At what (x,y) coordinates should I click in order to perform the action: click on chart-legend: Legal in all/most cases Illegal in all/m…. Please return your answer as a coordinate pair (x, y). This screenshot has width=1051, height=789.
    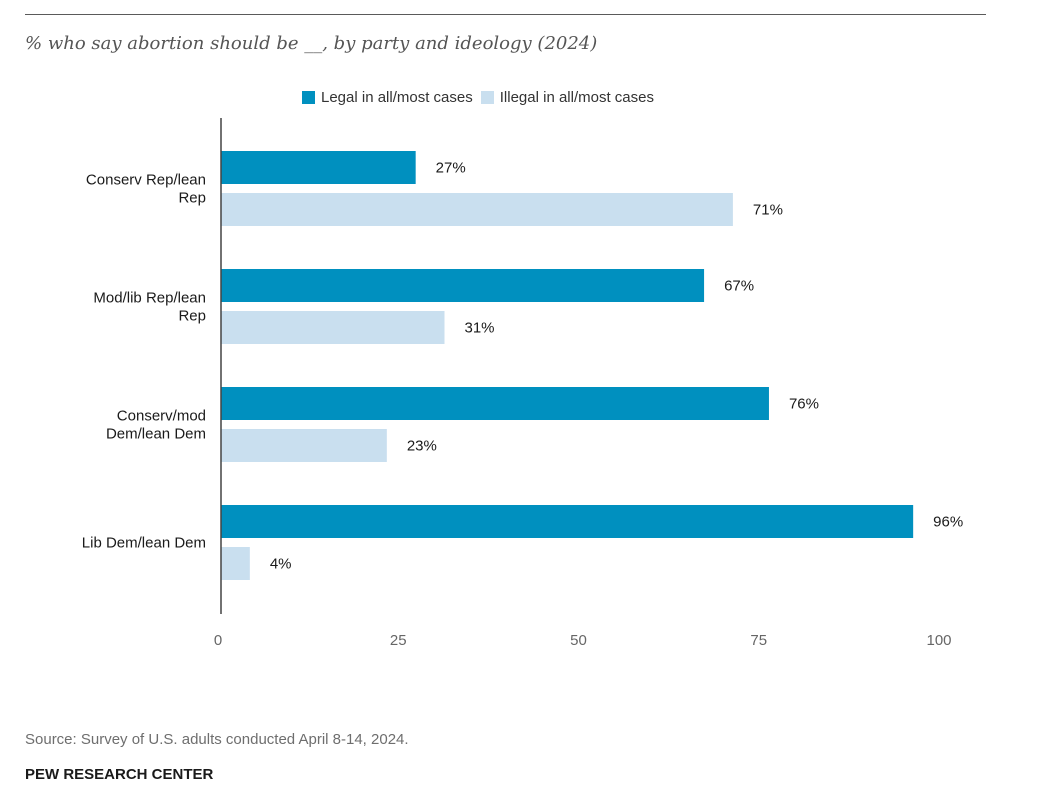
    Looking at the image, I should click on (482, 97).